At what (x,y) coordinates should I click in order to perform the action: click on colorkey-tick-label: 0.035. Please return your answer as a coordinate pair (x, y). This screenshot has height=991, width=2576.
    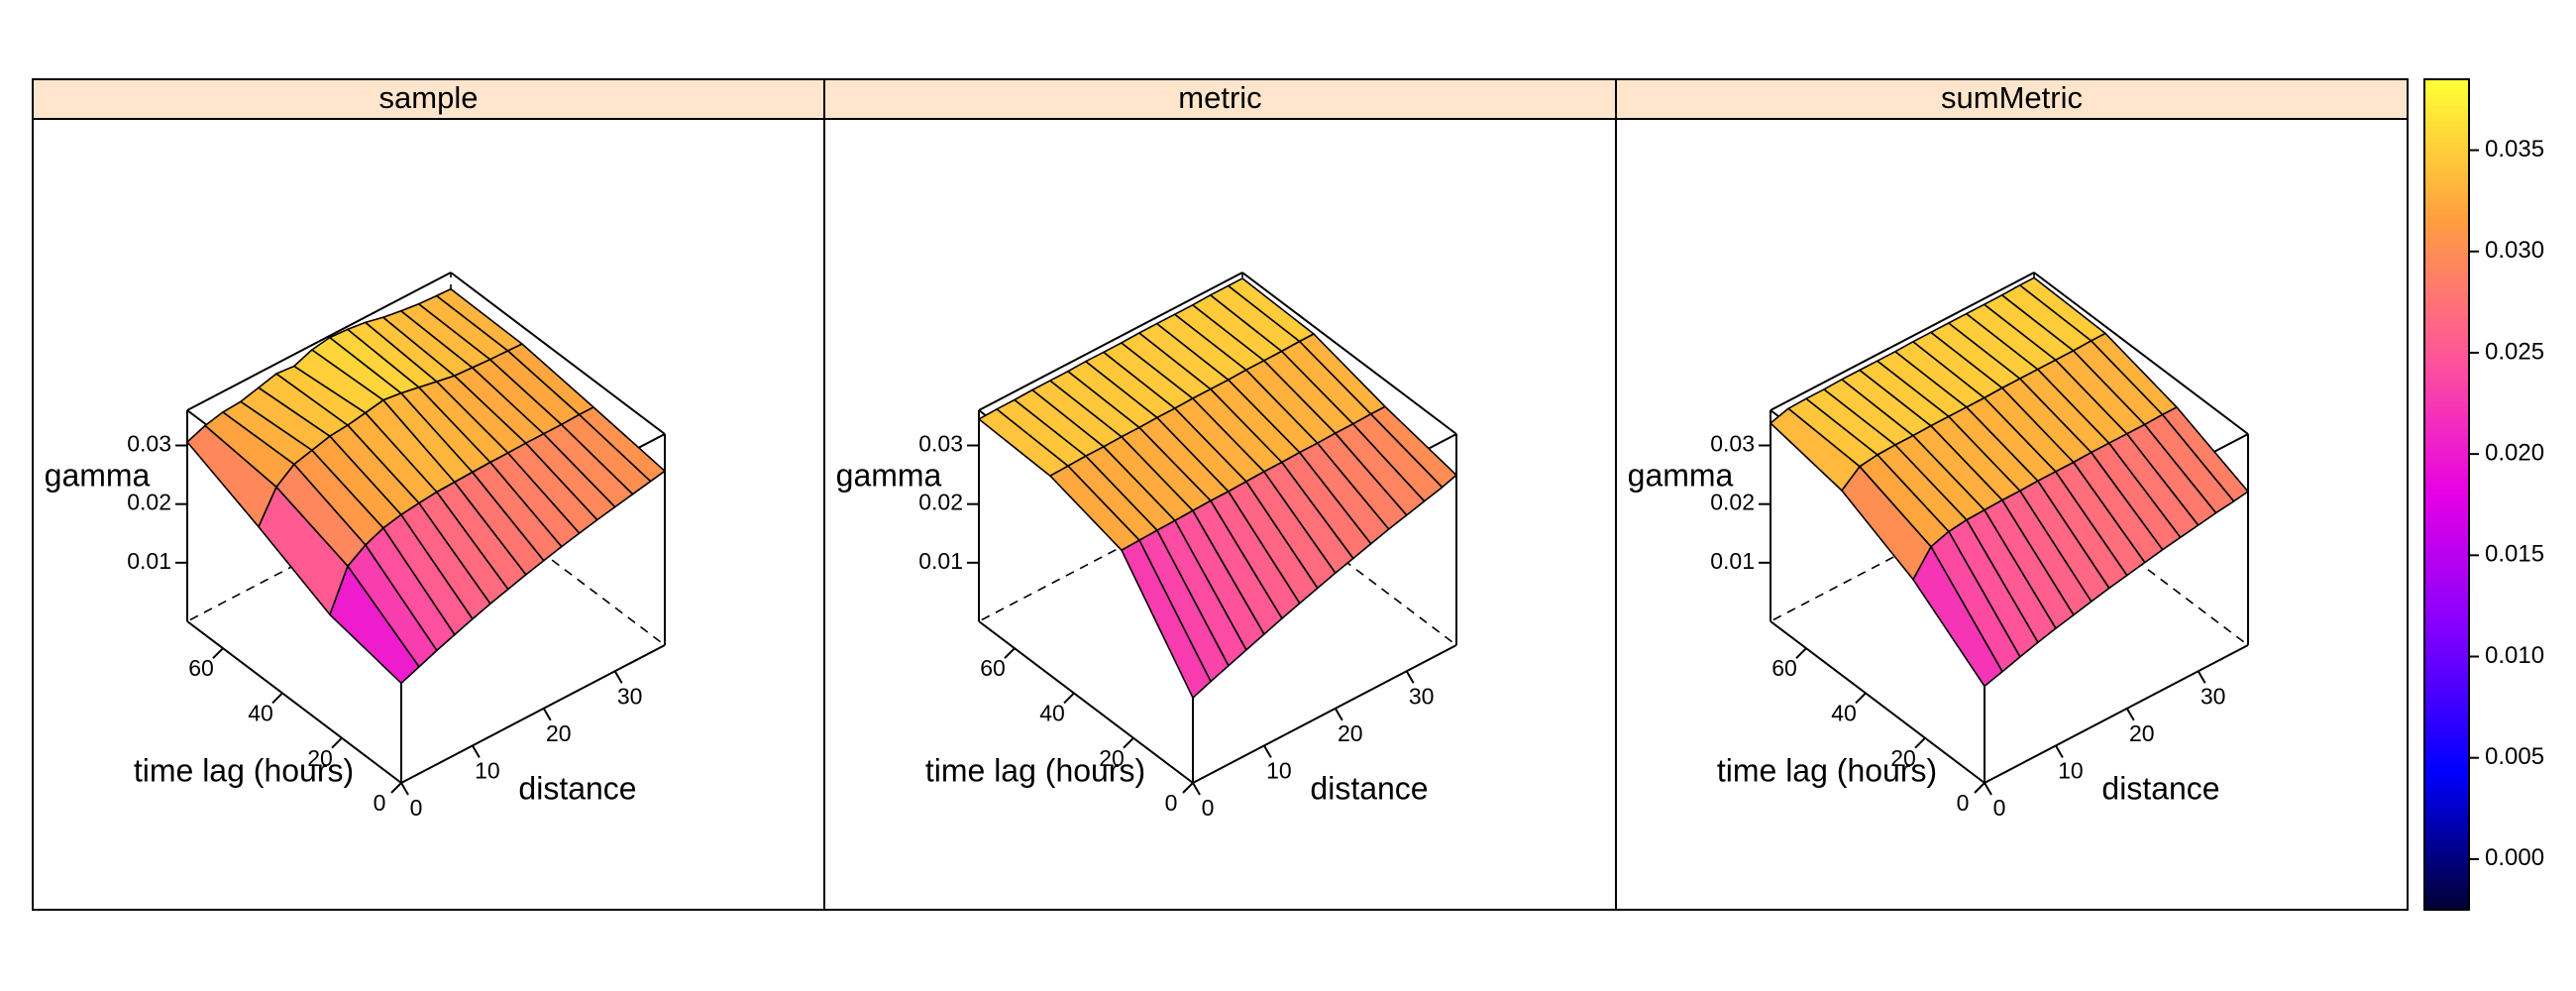
    Looking at the image, I should click on (2514, 149).